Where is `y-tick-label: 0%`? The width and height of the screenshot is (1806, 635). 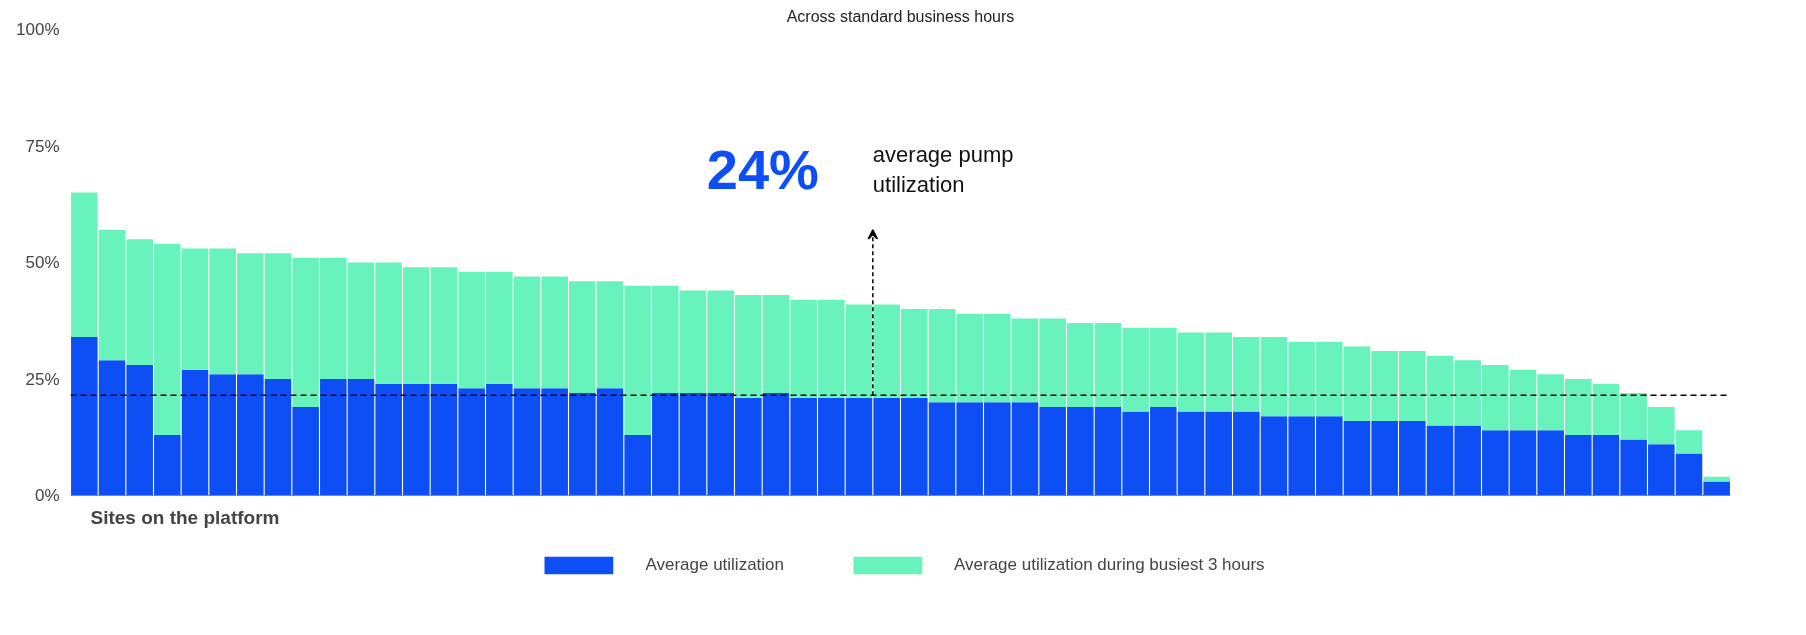 y-tick-label: 0% is located at coordinates (47, 495).